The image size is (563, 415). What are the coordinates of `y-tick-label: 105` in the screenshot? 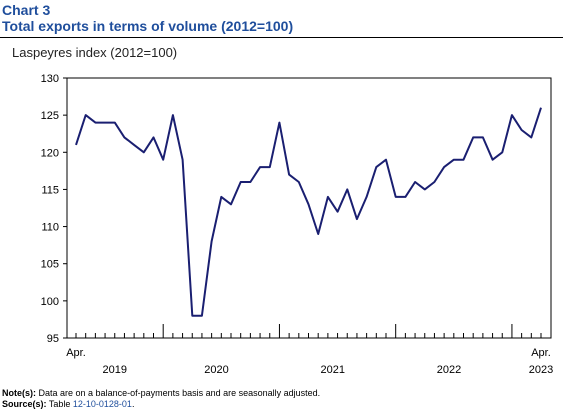 It's located at (50, 265).